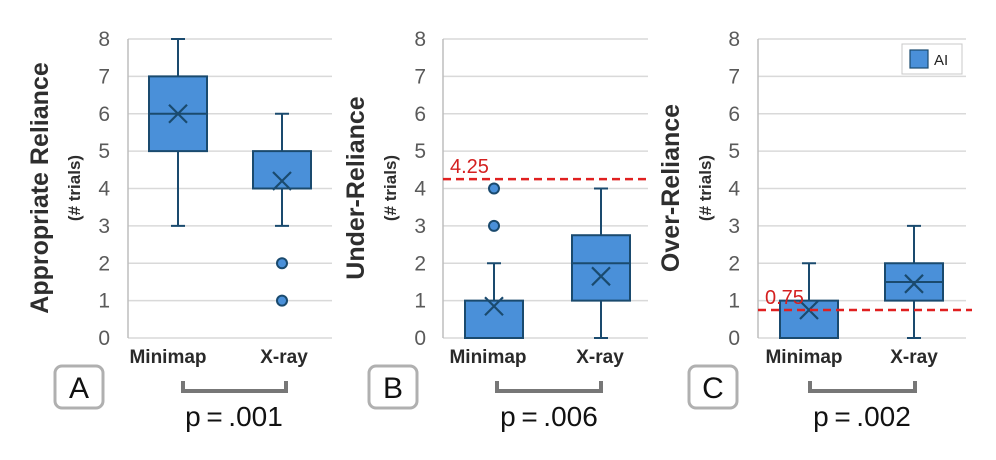  What do you see at coordinates (469, 167) in the screenshot?
I see `reference-label: 4.25` at bounding box center [469, 167].